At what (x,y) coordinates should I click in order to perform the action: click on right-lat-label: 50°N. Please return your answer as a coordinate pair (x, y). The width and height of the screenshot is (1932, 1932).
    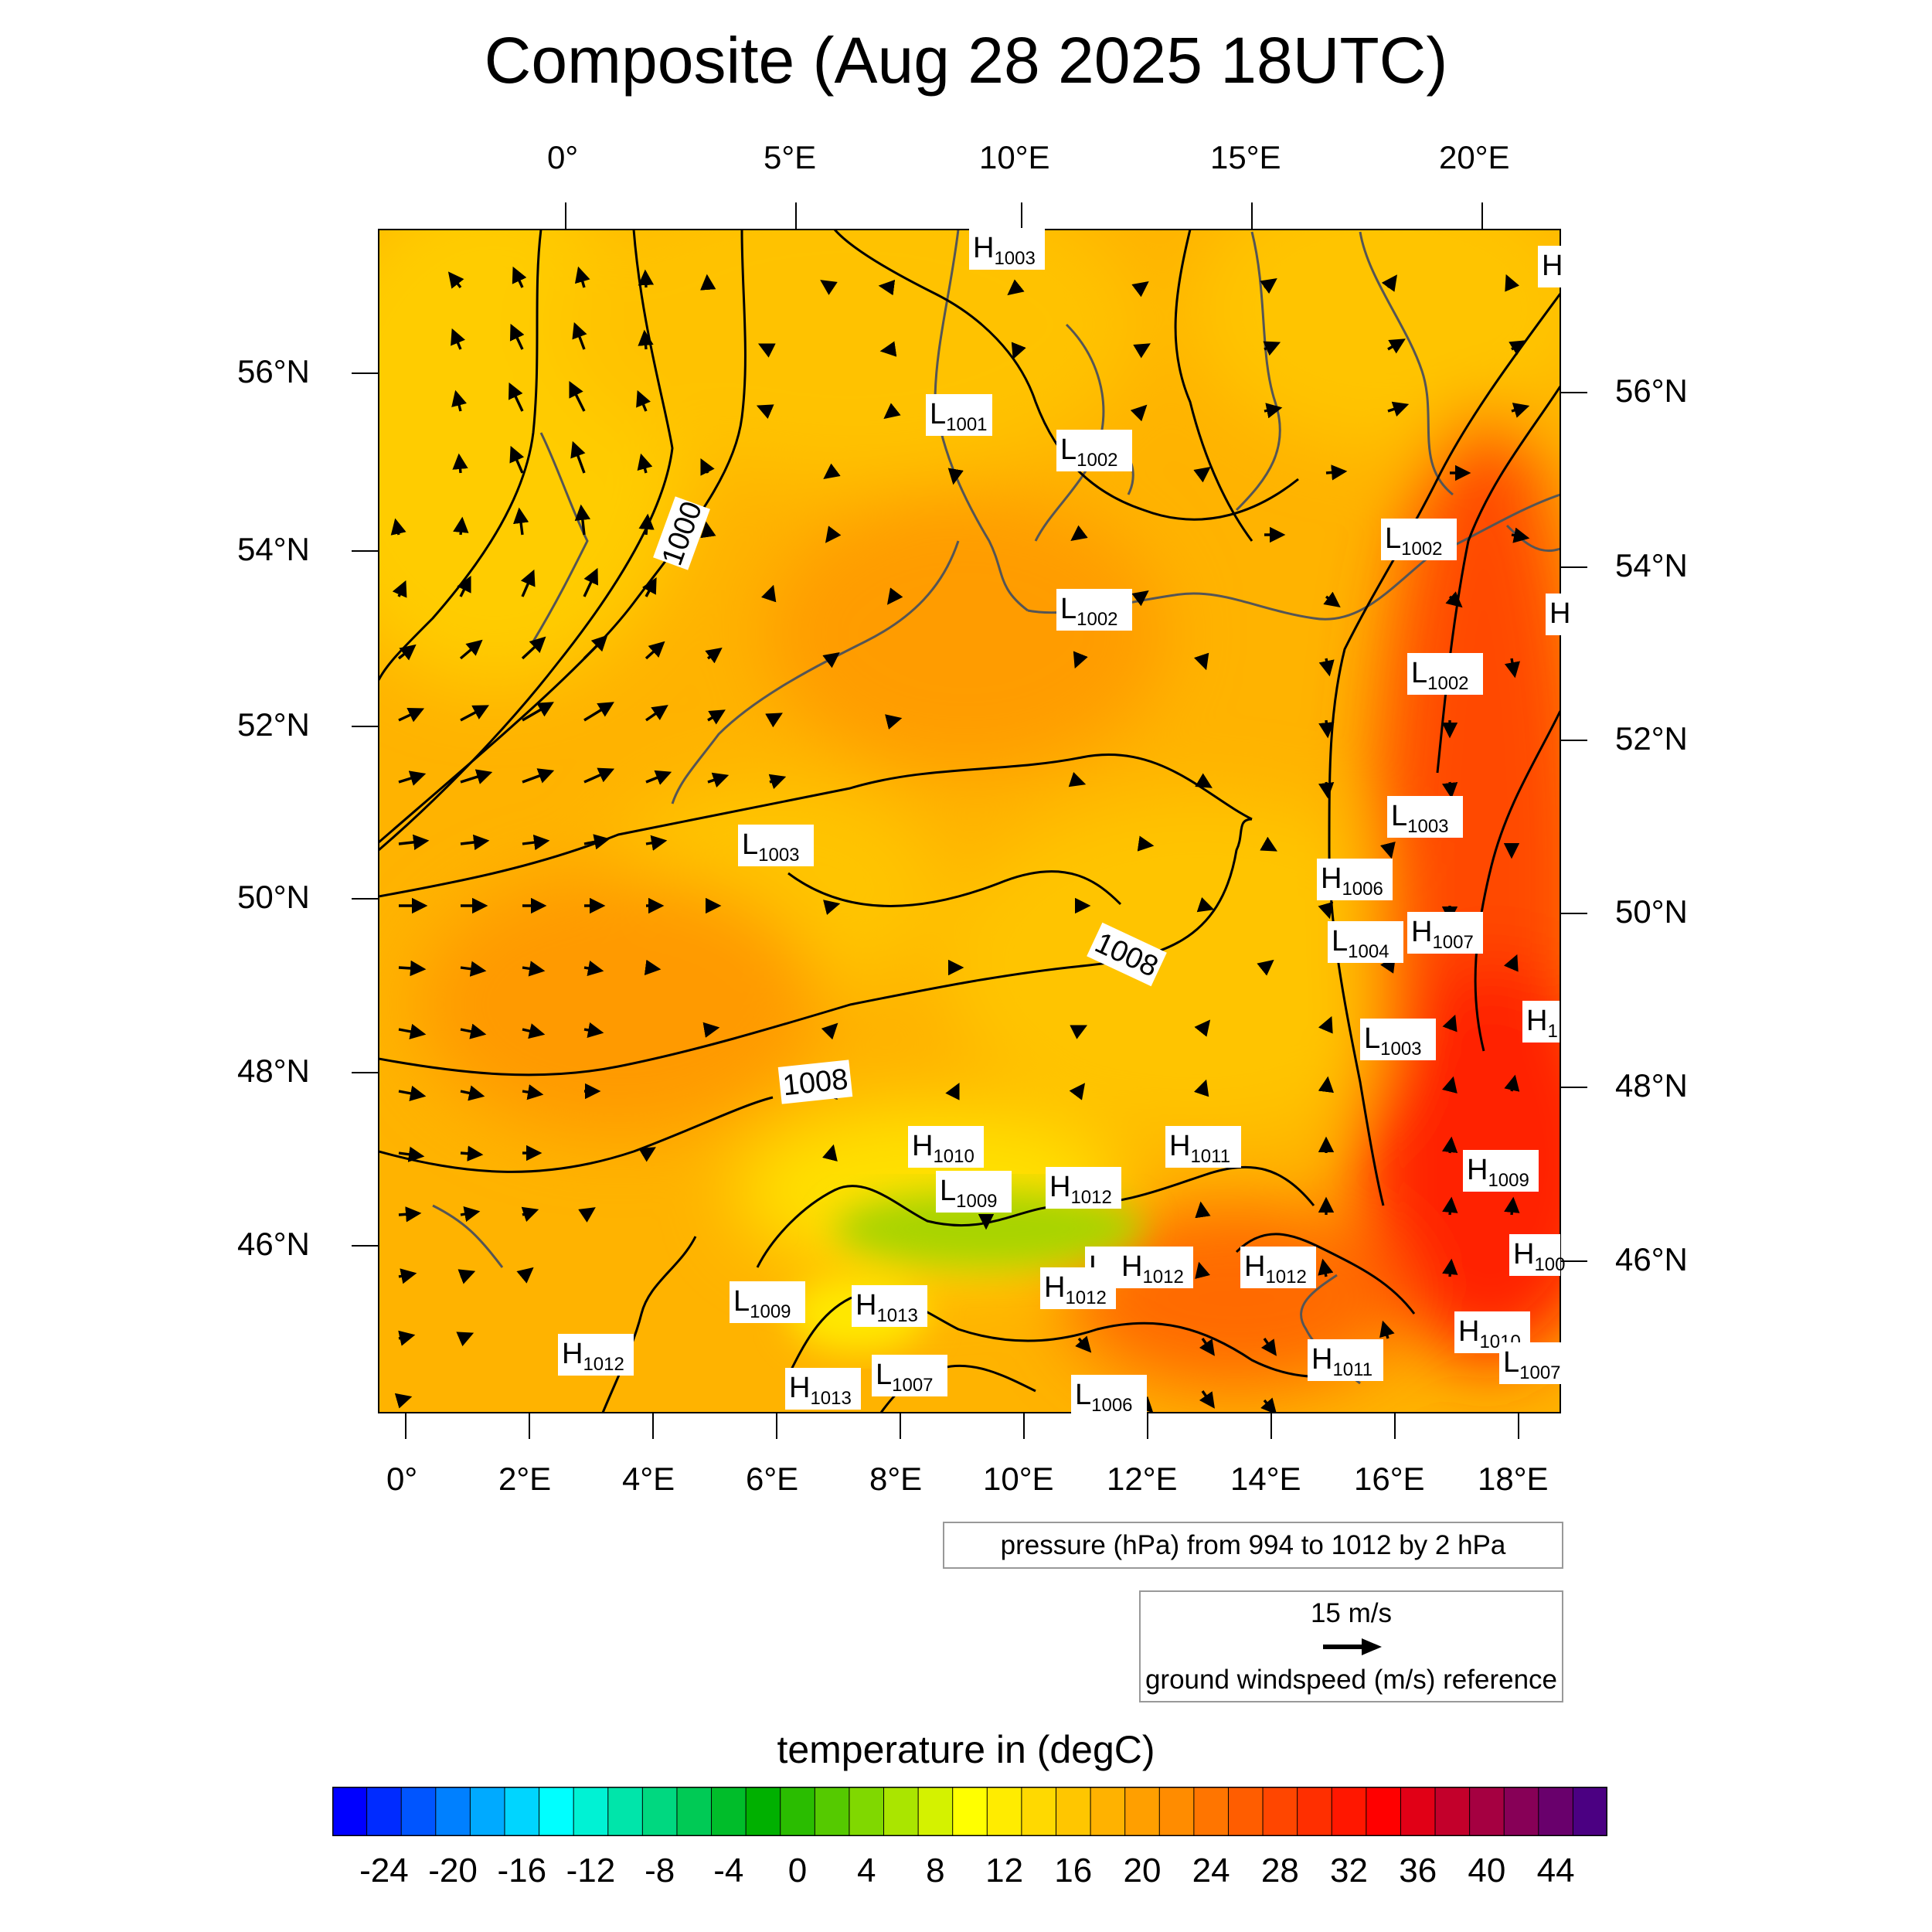
    Looking at the image, I should click on (1652, 912).